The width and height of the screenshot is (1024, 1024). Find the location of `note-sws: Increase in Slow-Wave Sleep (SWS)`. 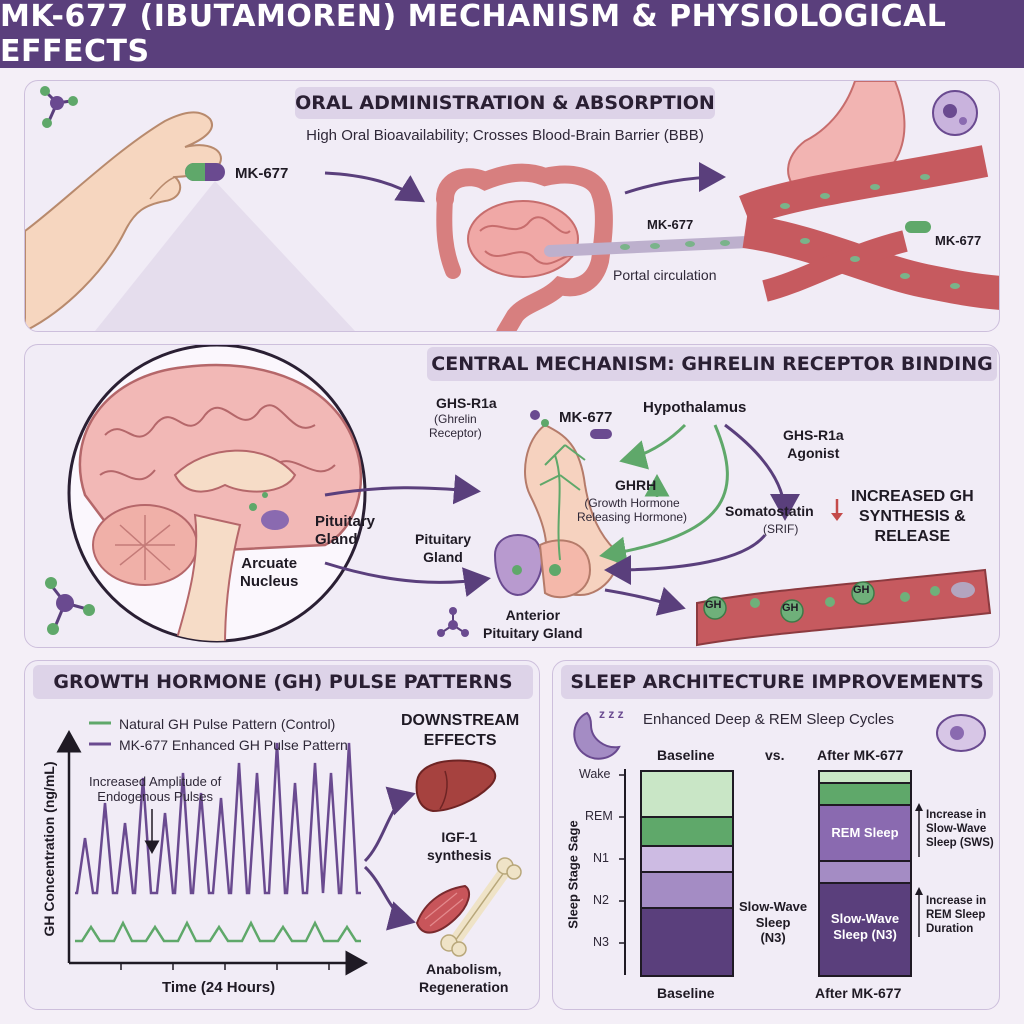

note-sws: Increase in Slow-Wave Sleep (SWS) is located at coordinates (960, 829).